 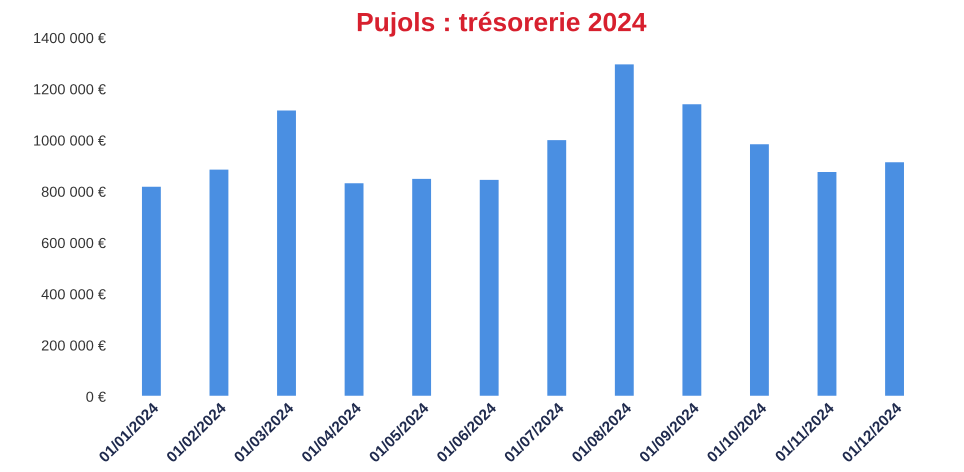 I want to click on y-tick-label: 0 €, so click(x=96, y=397).